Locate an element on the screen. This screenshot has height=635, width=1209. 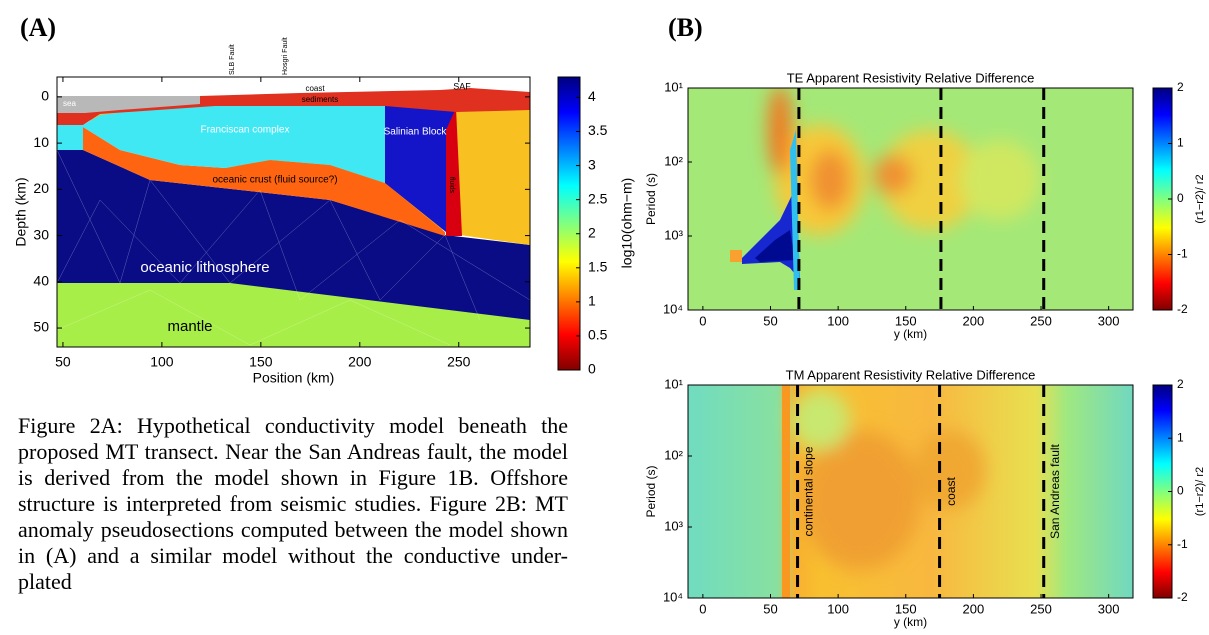
colorbar-tick-label: 3.5 is located at coordinates (598, 130).